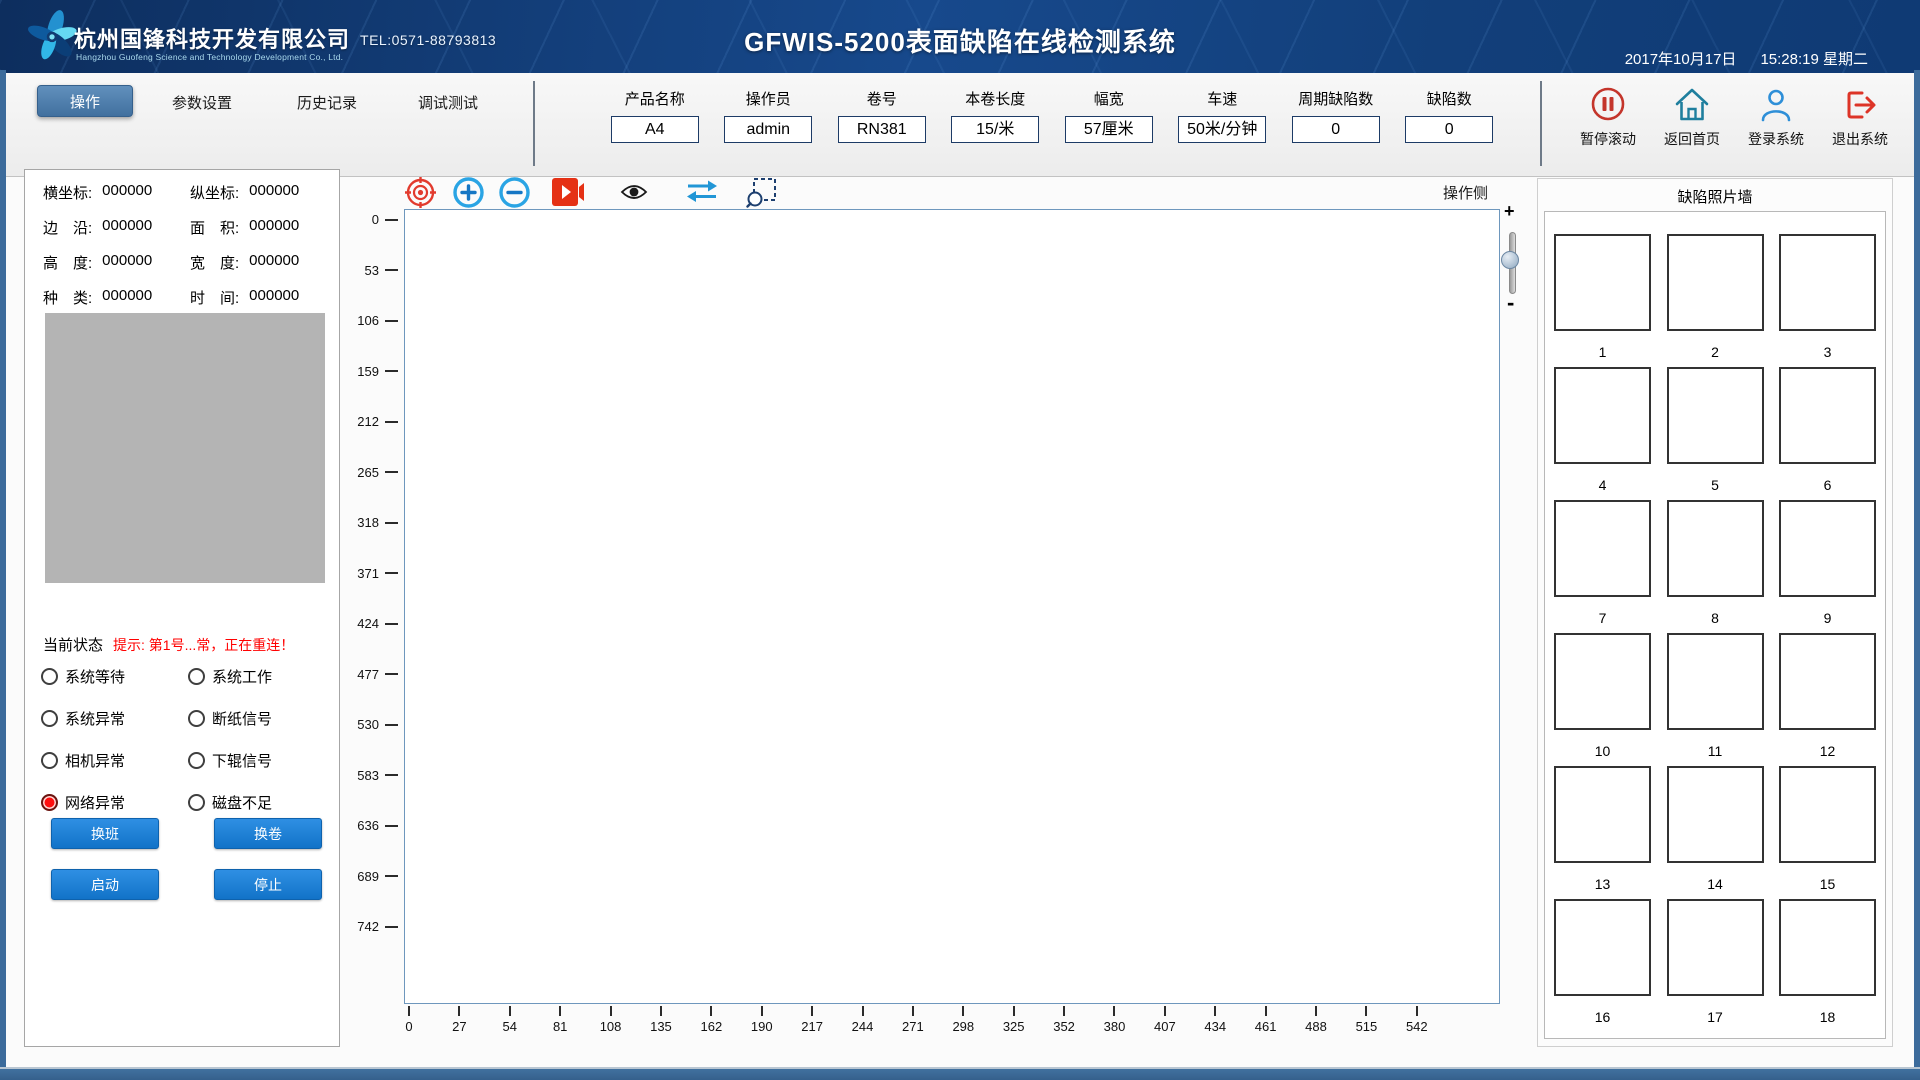  What do you see at coordinates (1692, 104) in the screenshot?
I see `home-icon` at bounding box center [1692, 104].